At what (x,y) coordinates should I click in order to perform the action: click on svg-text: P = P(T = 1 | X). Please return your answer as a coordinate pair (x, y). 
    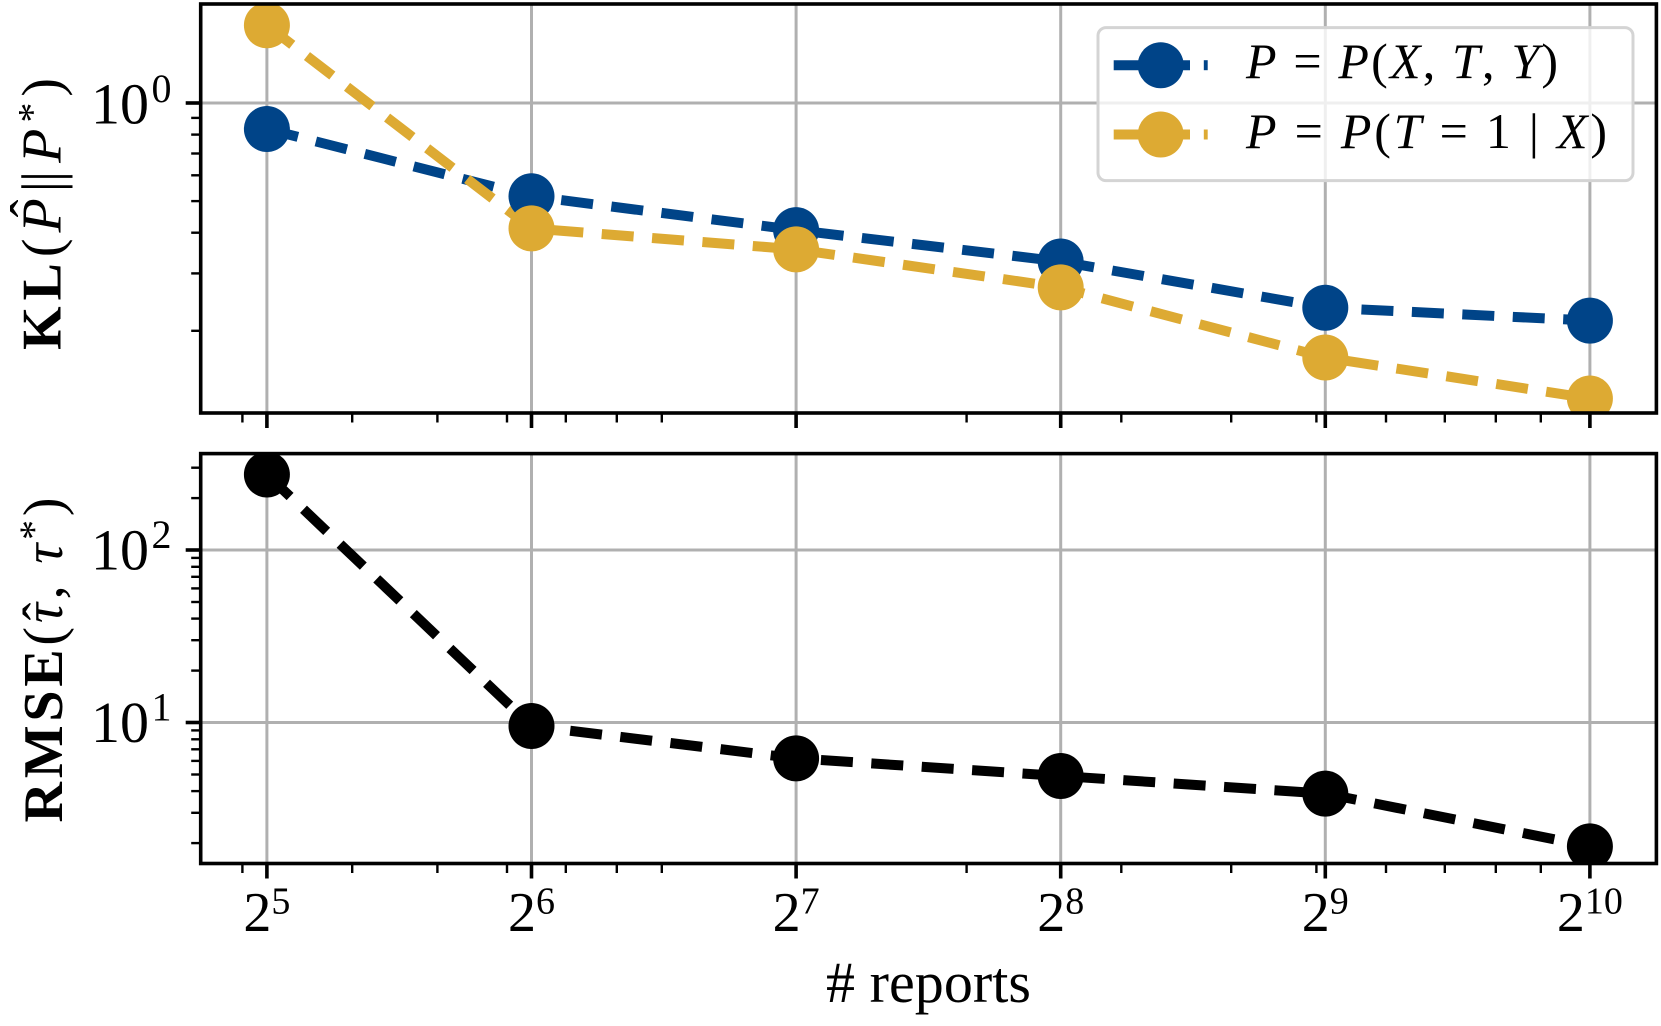
    Looking at the image, I should click on (1426, 131).